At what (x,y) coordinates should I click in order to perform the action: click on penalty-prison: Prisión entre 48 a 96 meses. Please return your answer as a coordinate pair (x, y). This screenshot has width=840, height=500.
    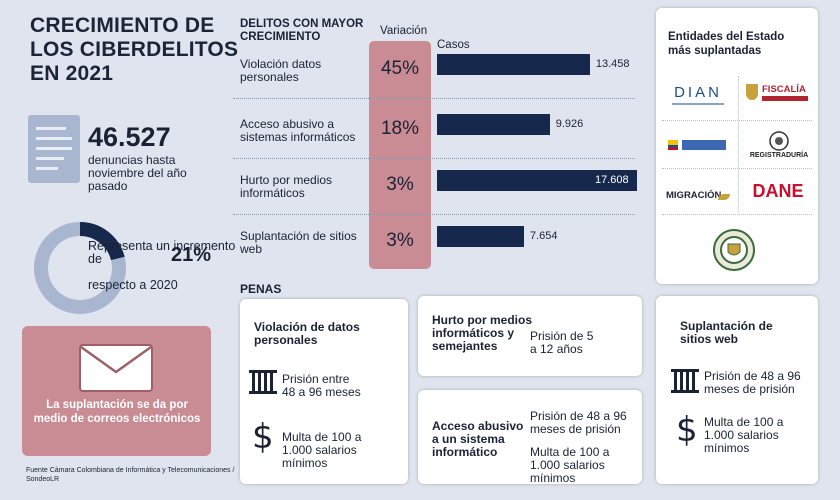
    Looking at the image, I should click on (321, 385).